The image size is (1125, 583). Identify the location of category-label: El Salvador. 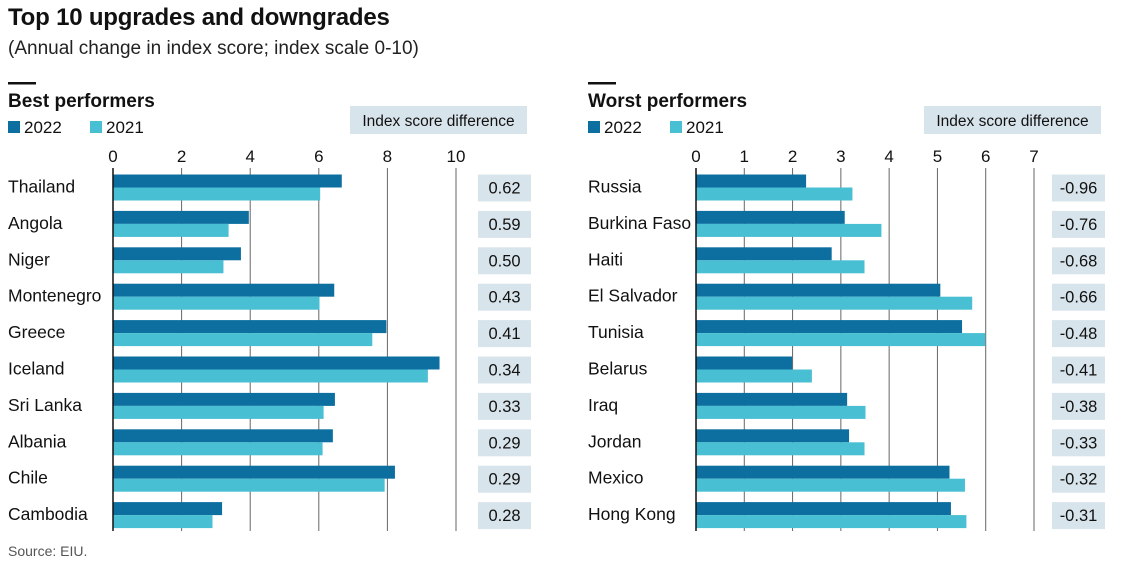
(633, 296).